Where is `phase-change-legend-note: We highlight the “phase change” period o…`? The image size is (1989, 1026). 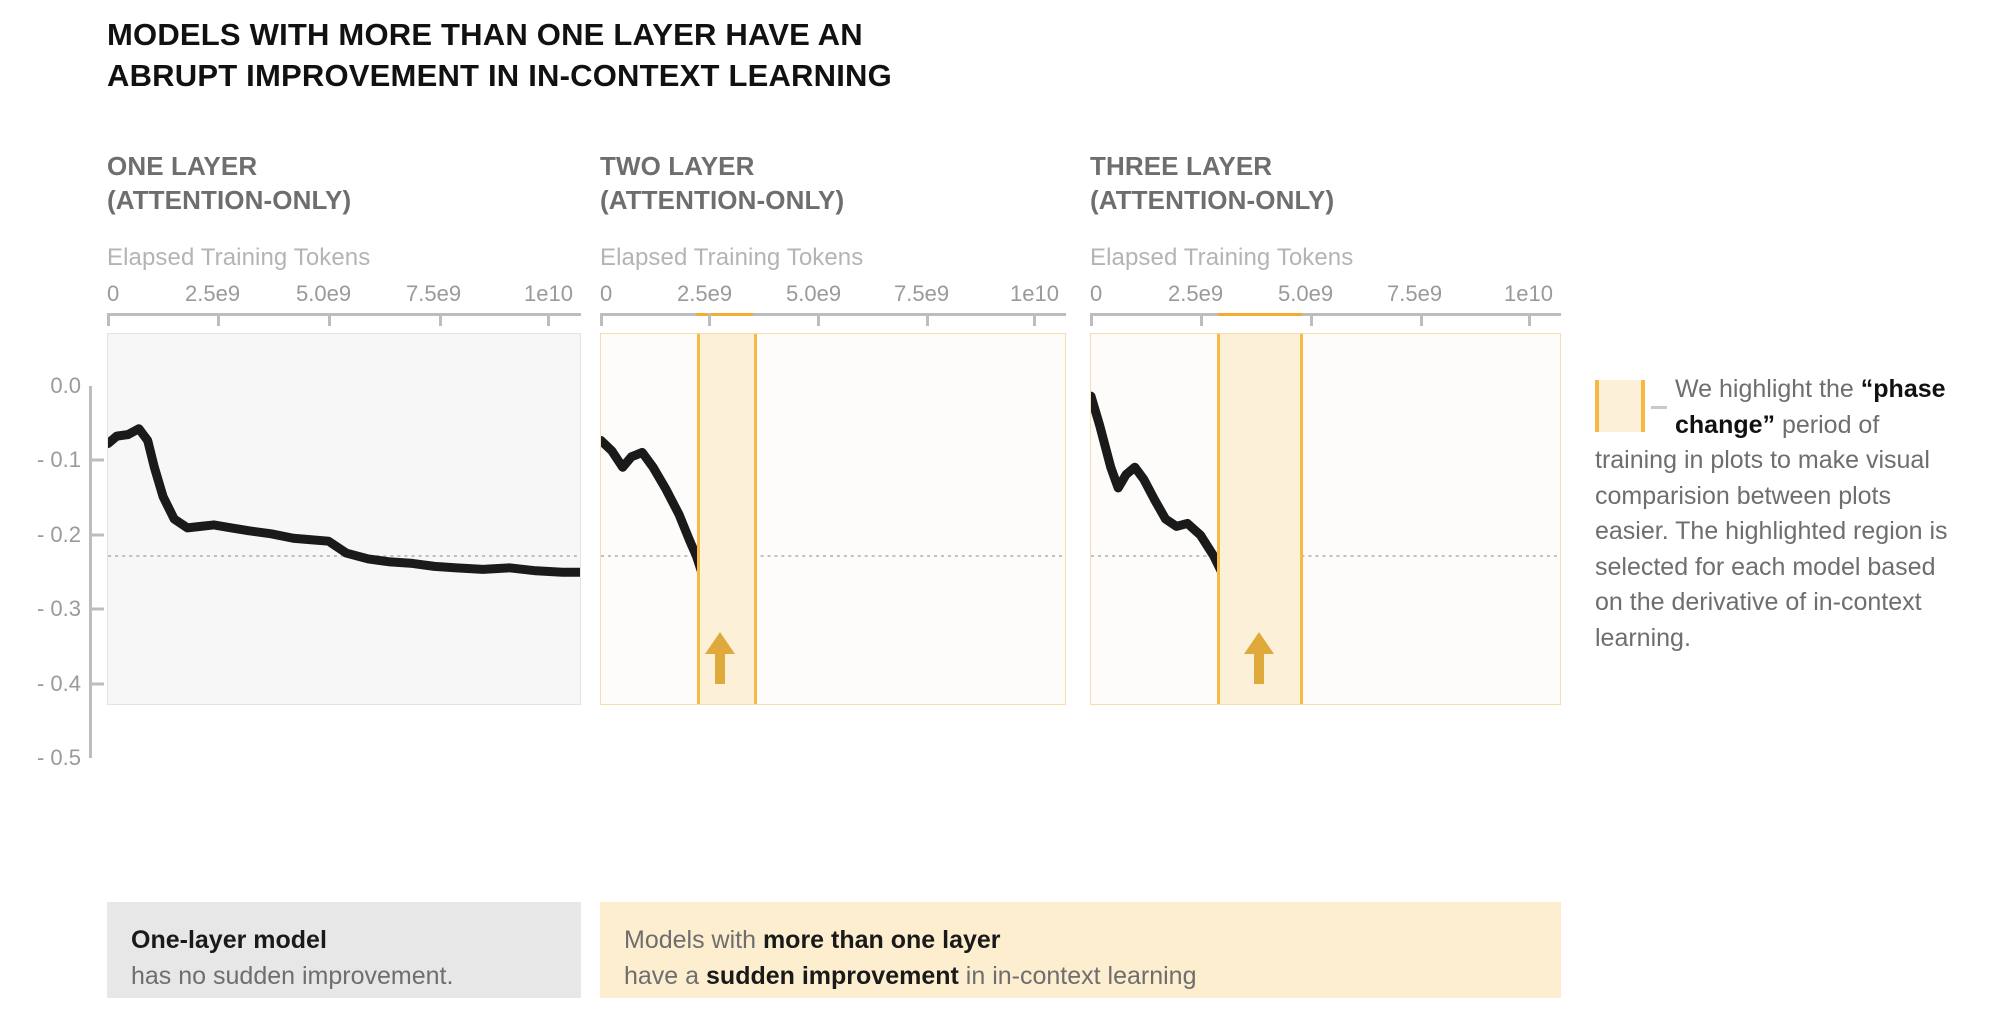 phase-change-legend-note: We highlight the “phase change” period o… is located at coordinates (1775, 514).